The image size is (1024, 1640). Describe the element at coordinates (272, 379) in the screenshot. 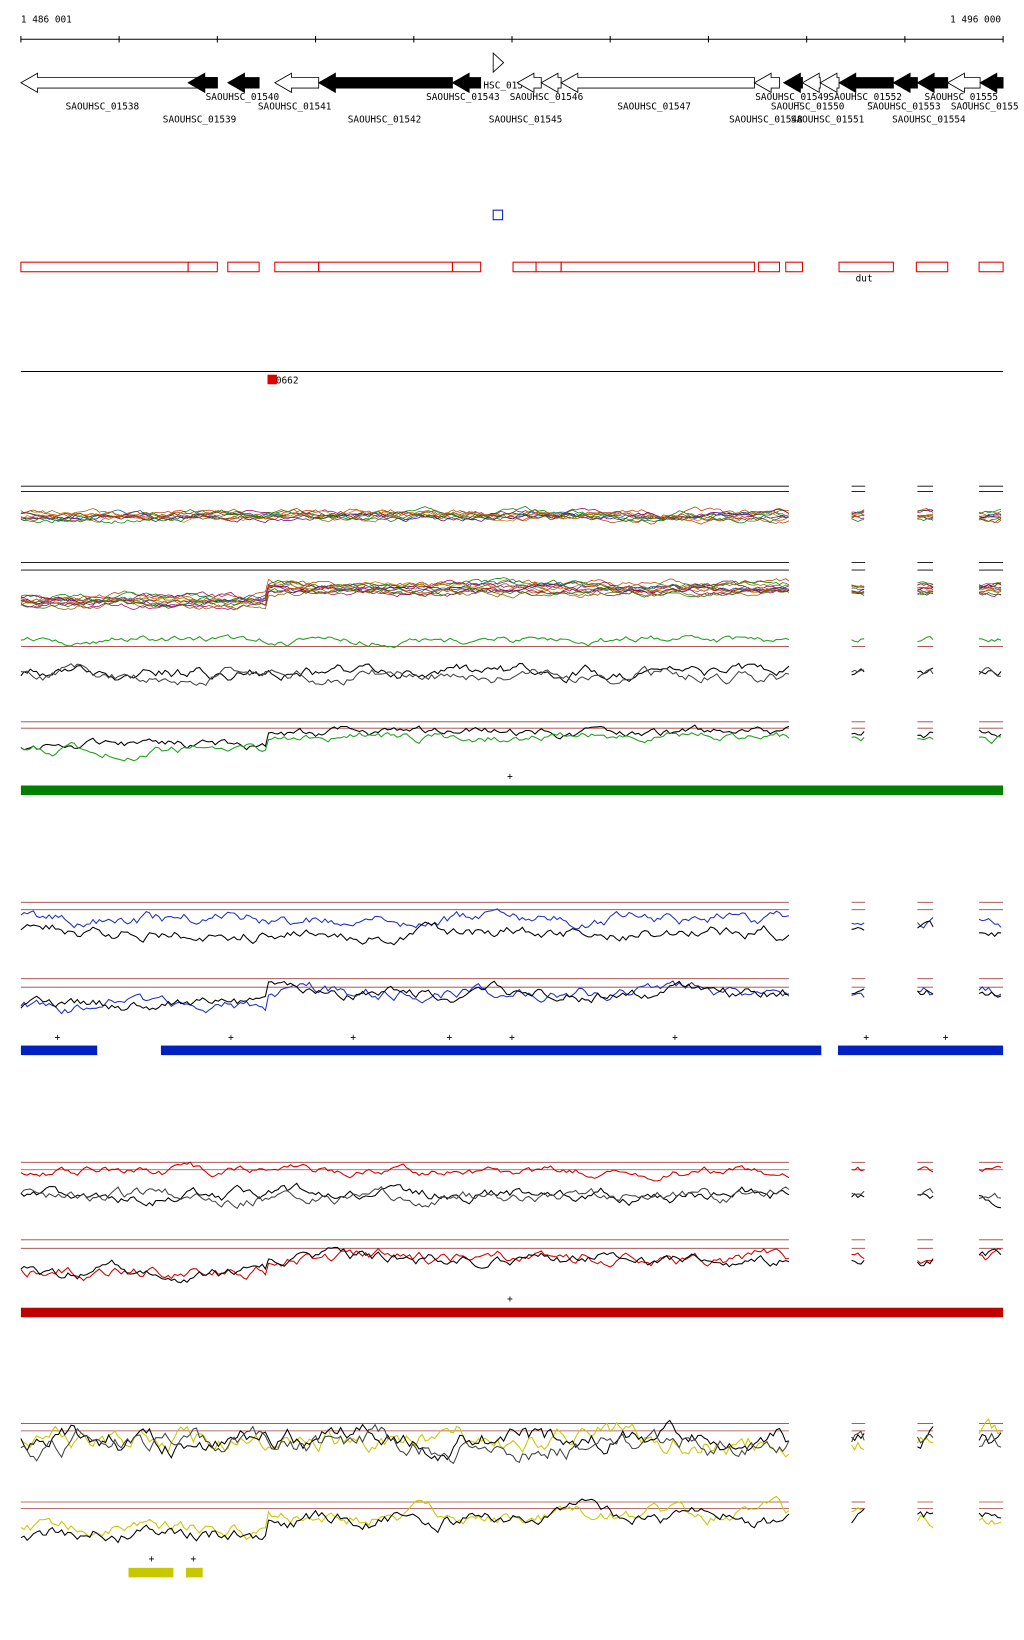

I see `site-marker` at that location.